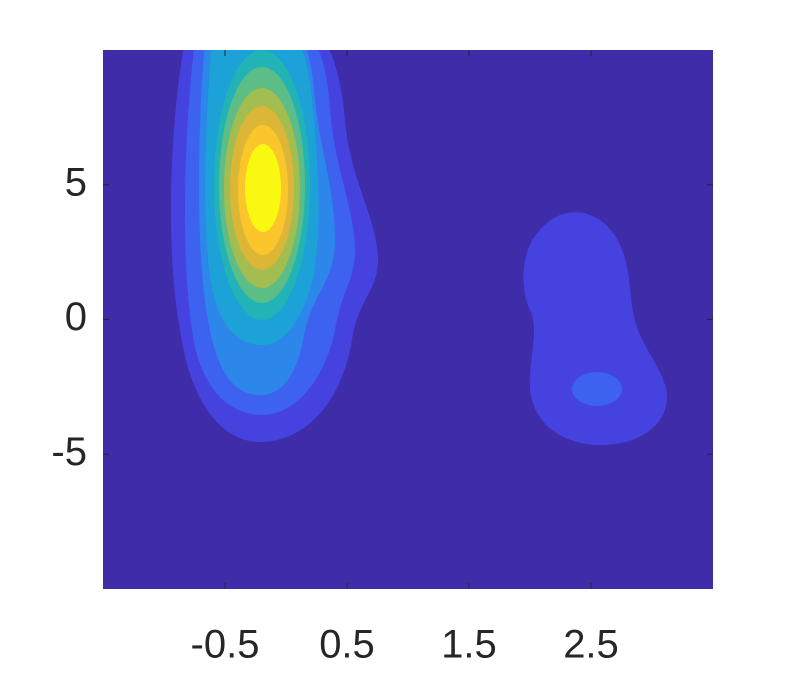  I want to click on y-tick-label: 0, so click(76, 317).